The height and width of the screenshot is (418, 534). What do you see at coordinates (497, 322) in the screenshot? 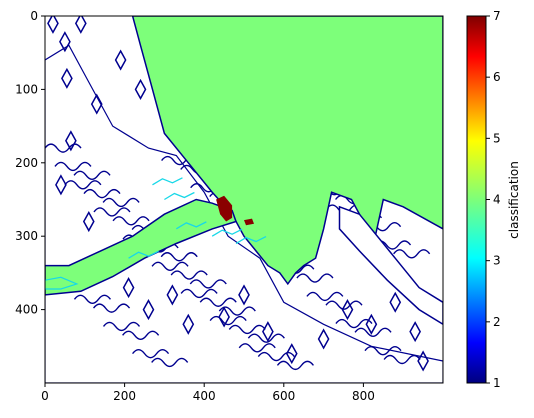
I see `colorbar-tick-label: 2` at bounding box center [497, 322].